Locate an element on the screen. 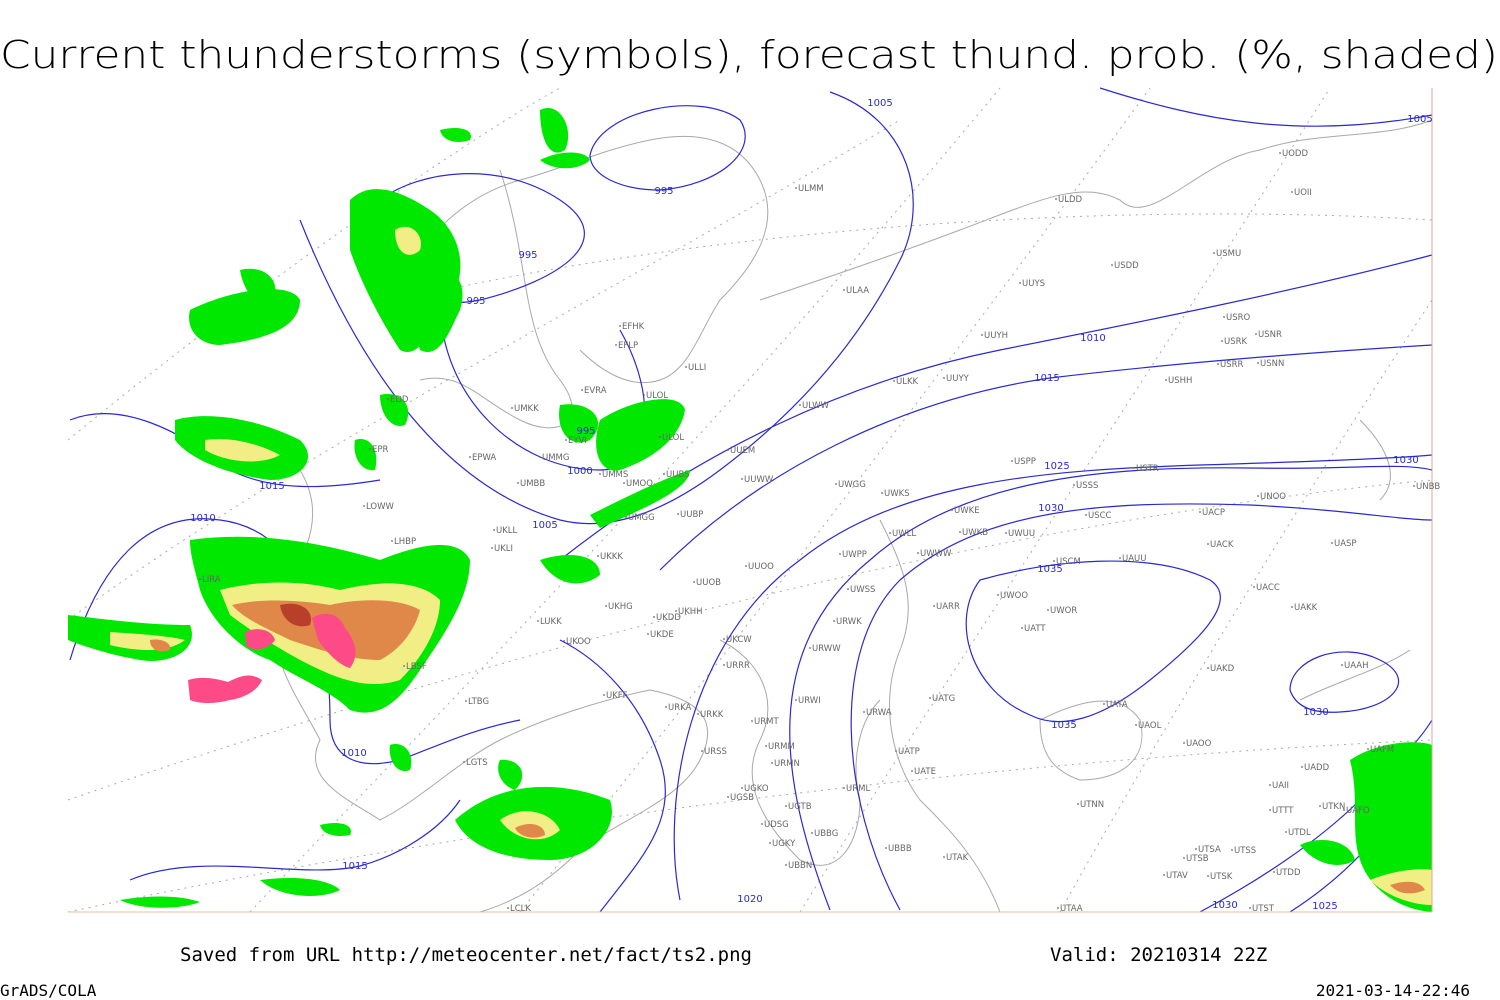 The width and height of the screenshot is (1500, 1000). station-label: ULOL is located at coordinates (657, 396).